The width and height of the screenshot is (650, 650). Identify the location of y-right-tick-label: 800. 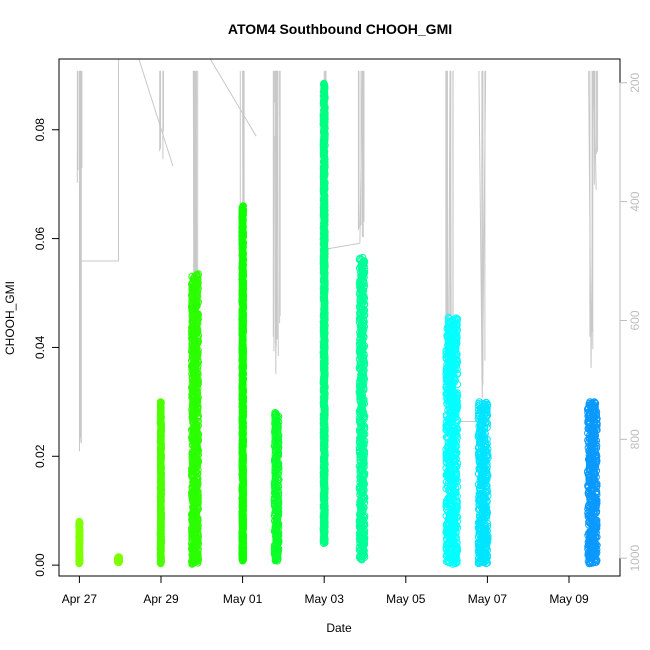
(635, 439).